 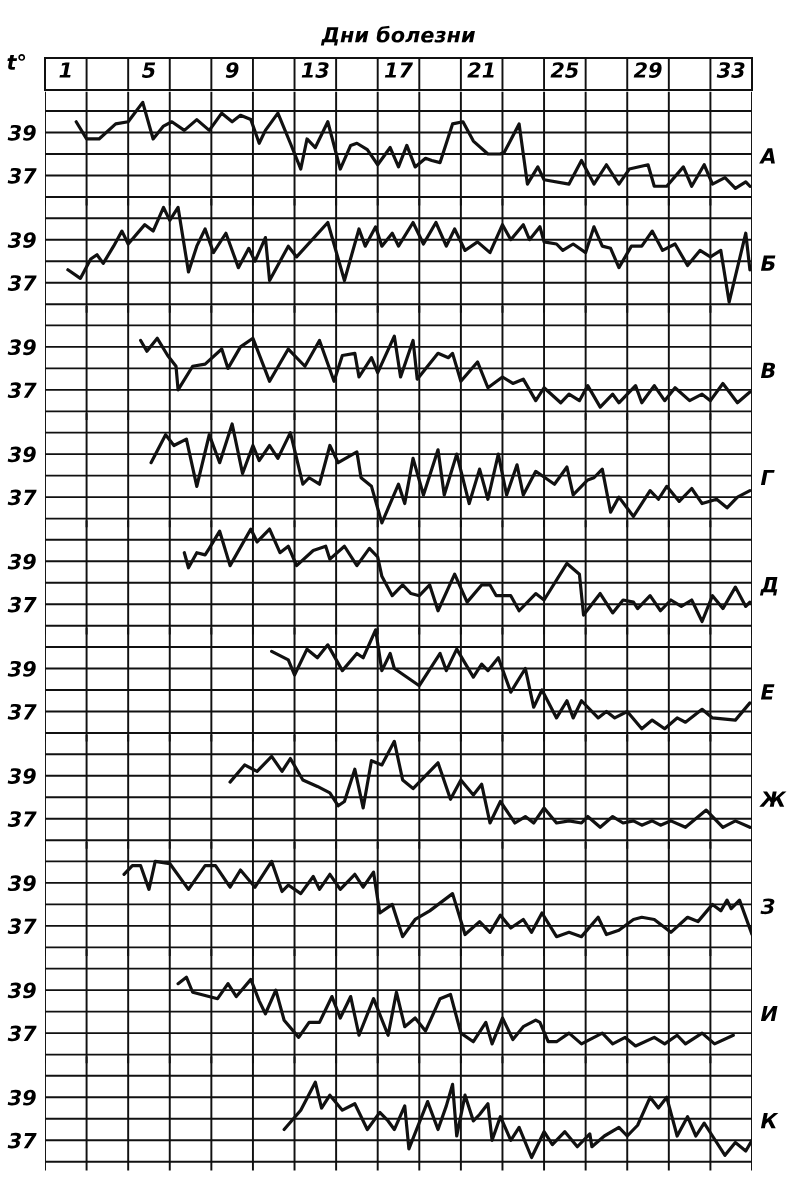 What do you see at coordinates (769, 1013) in the screenshot?
I see `text: И` at bounding box center [769, 1013].